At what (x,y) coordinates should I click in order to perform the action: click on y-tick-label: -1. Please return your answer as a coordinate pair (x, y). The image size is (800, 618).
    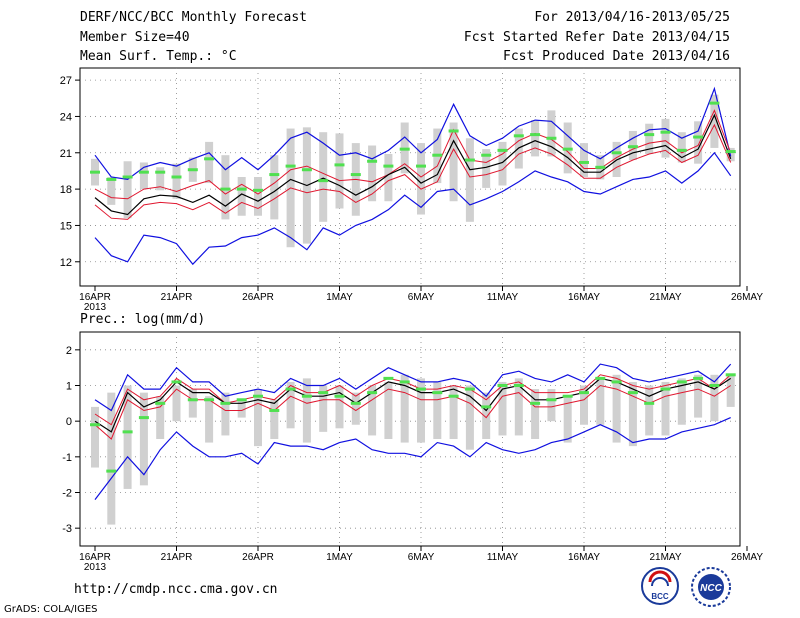
    Looking at the image, I should click on (67, 458).